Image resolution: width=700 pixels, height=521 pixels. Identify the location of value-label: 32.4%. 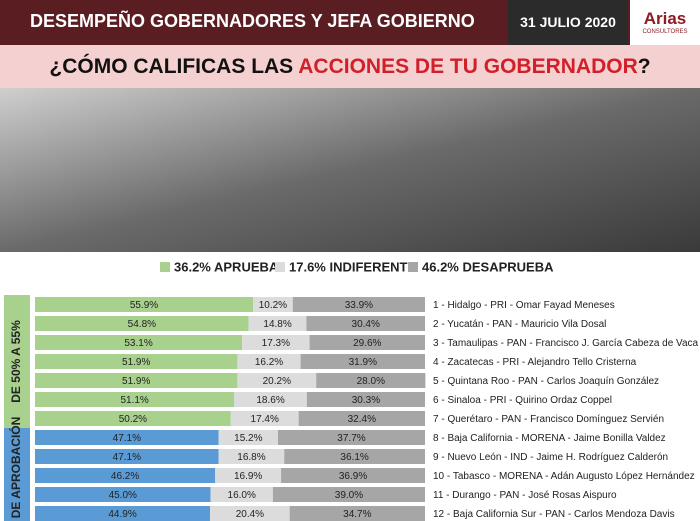
(362, 419).